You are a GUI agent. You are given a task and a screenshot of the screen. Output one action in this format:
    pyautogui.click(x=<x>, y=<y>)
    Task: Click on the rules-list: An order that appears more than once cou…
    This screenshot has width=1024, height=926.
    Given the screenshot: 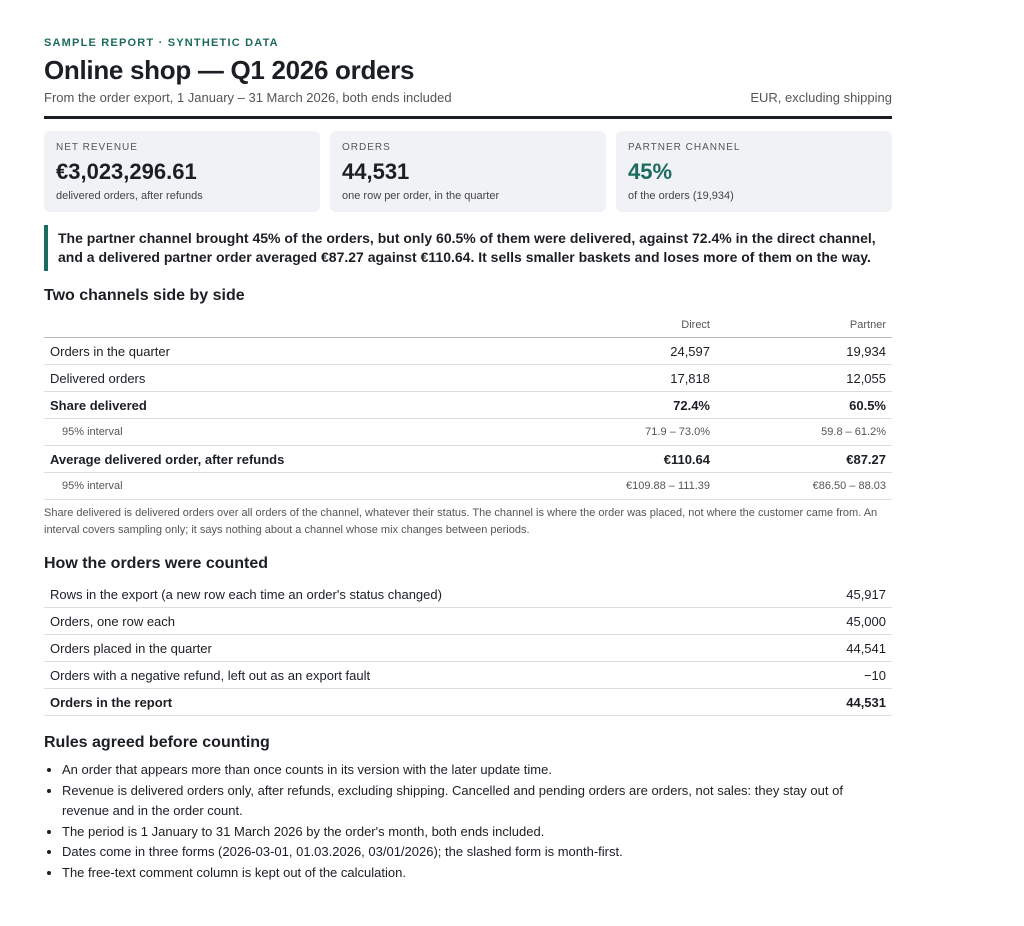 What is the action you would take?
    pyautogui.click(x=468, y=821)
    